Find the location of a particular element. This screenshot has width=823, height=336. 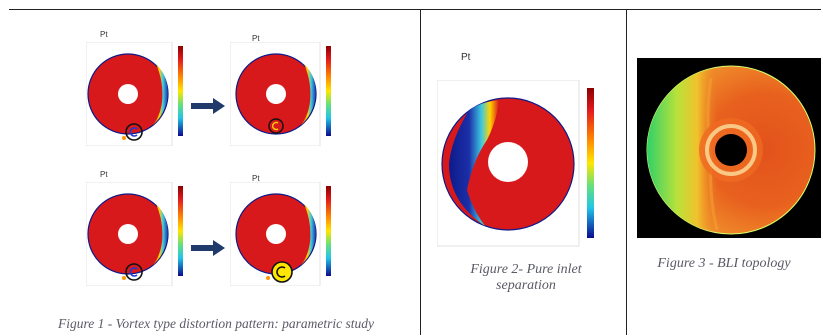

figure-1-plot-top-right: Pt is located at coordinates (285, 88).